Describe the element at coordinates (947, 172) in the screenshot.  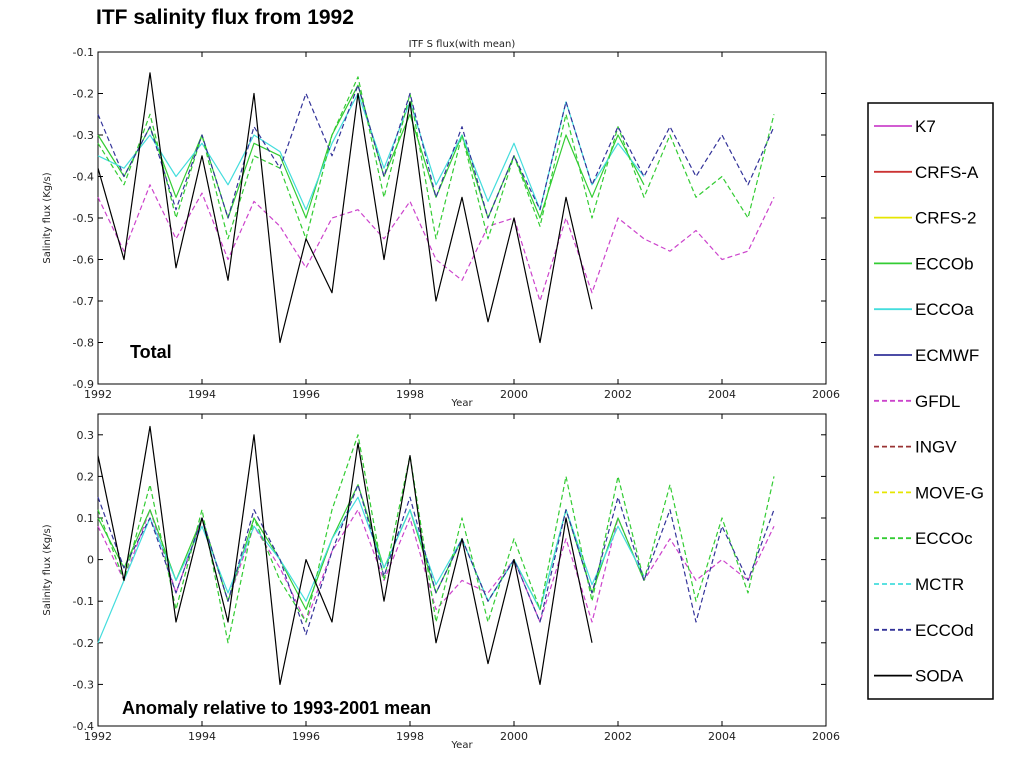
I see `legend-label: CRFS-A` at that location.